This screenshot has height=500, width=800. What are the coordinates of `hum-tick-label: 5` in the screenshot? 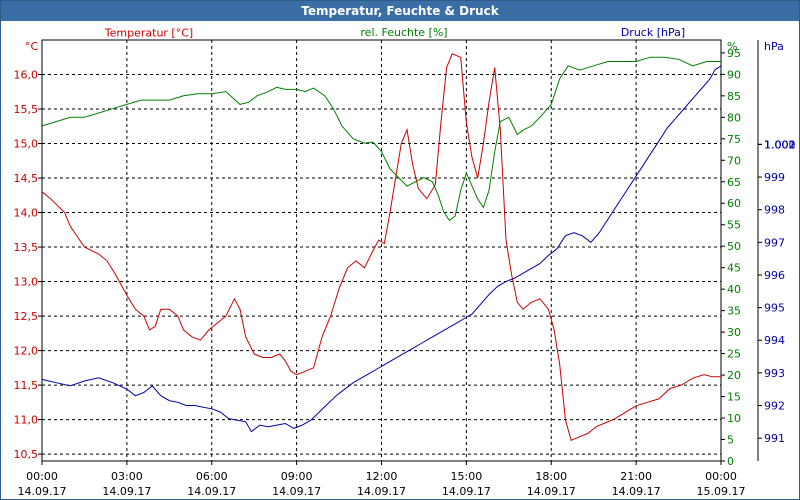 It's located at (730, 440).